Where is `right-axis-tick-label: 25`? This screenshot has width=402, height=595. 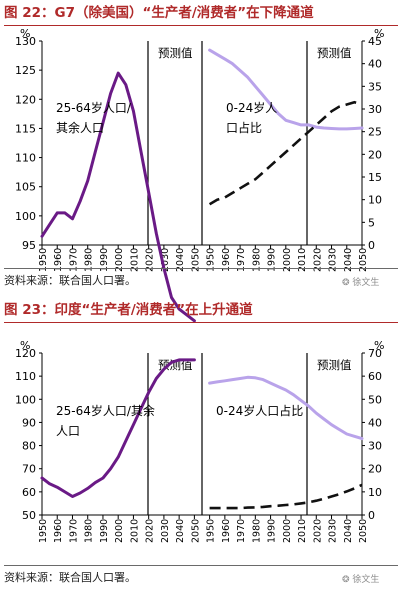 right-axis-tick-label: 25 is located at coordinates (375, 132).